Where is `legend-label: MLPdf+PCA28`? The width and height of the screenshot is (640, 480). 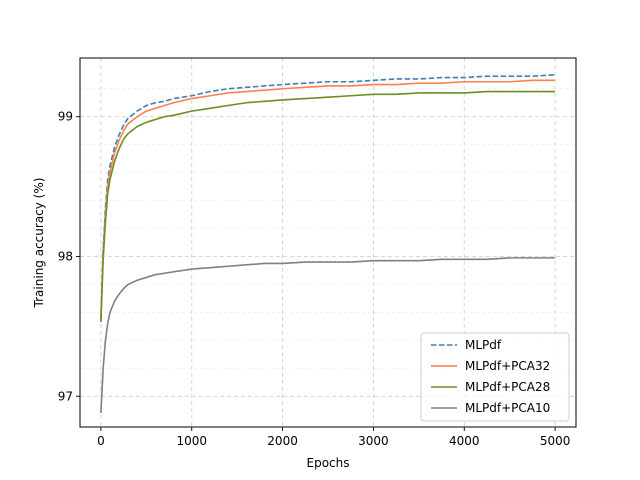
legend-label: MLPdf+PCA28 is located at coordinates (507, 387).